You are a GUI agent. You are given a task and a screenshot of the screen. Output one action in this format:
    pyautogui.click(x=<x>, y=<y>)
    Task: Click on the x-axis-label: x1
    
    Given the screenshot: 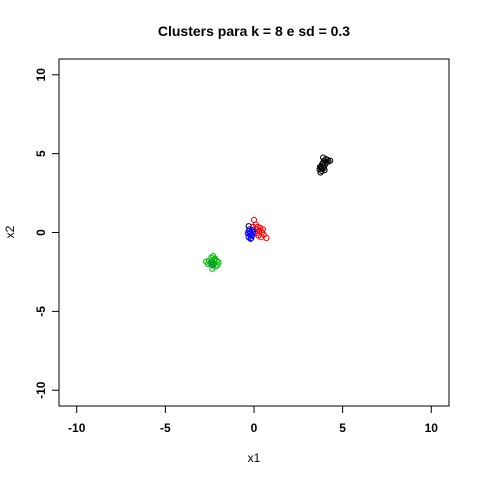 What is the action you would take?
    pyautogui.click(x=254, y=458)
    